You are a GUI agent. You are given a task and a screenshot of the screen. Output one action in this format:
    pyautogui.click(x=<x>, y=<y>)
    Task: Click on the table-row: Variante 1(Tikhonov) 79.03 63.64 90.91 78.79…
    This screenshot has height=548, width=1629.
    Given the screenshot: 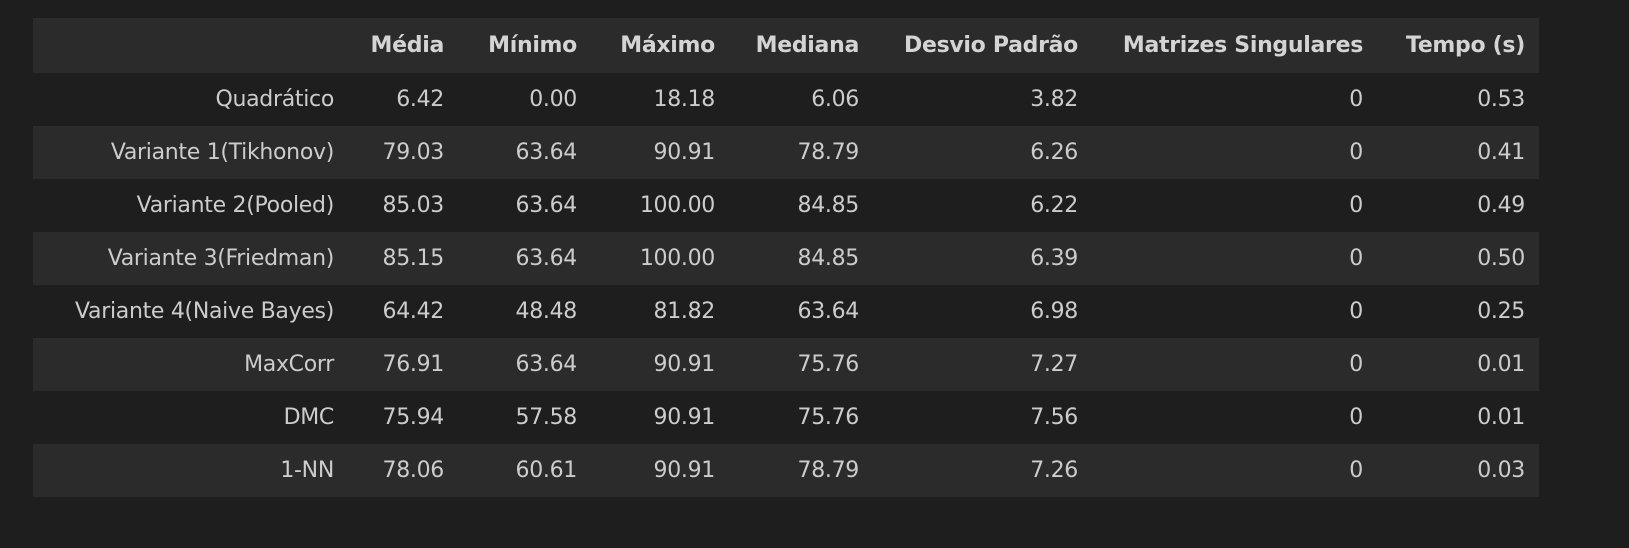 What is the action you would take?
    pyautogui.click(x=786, y=152)
    